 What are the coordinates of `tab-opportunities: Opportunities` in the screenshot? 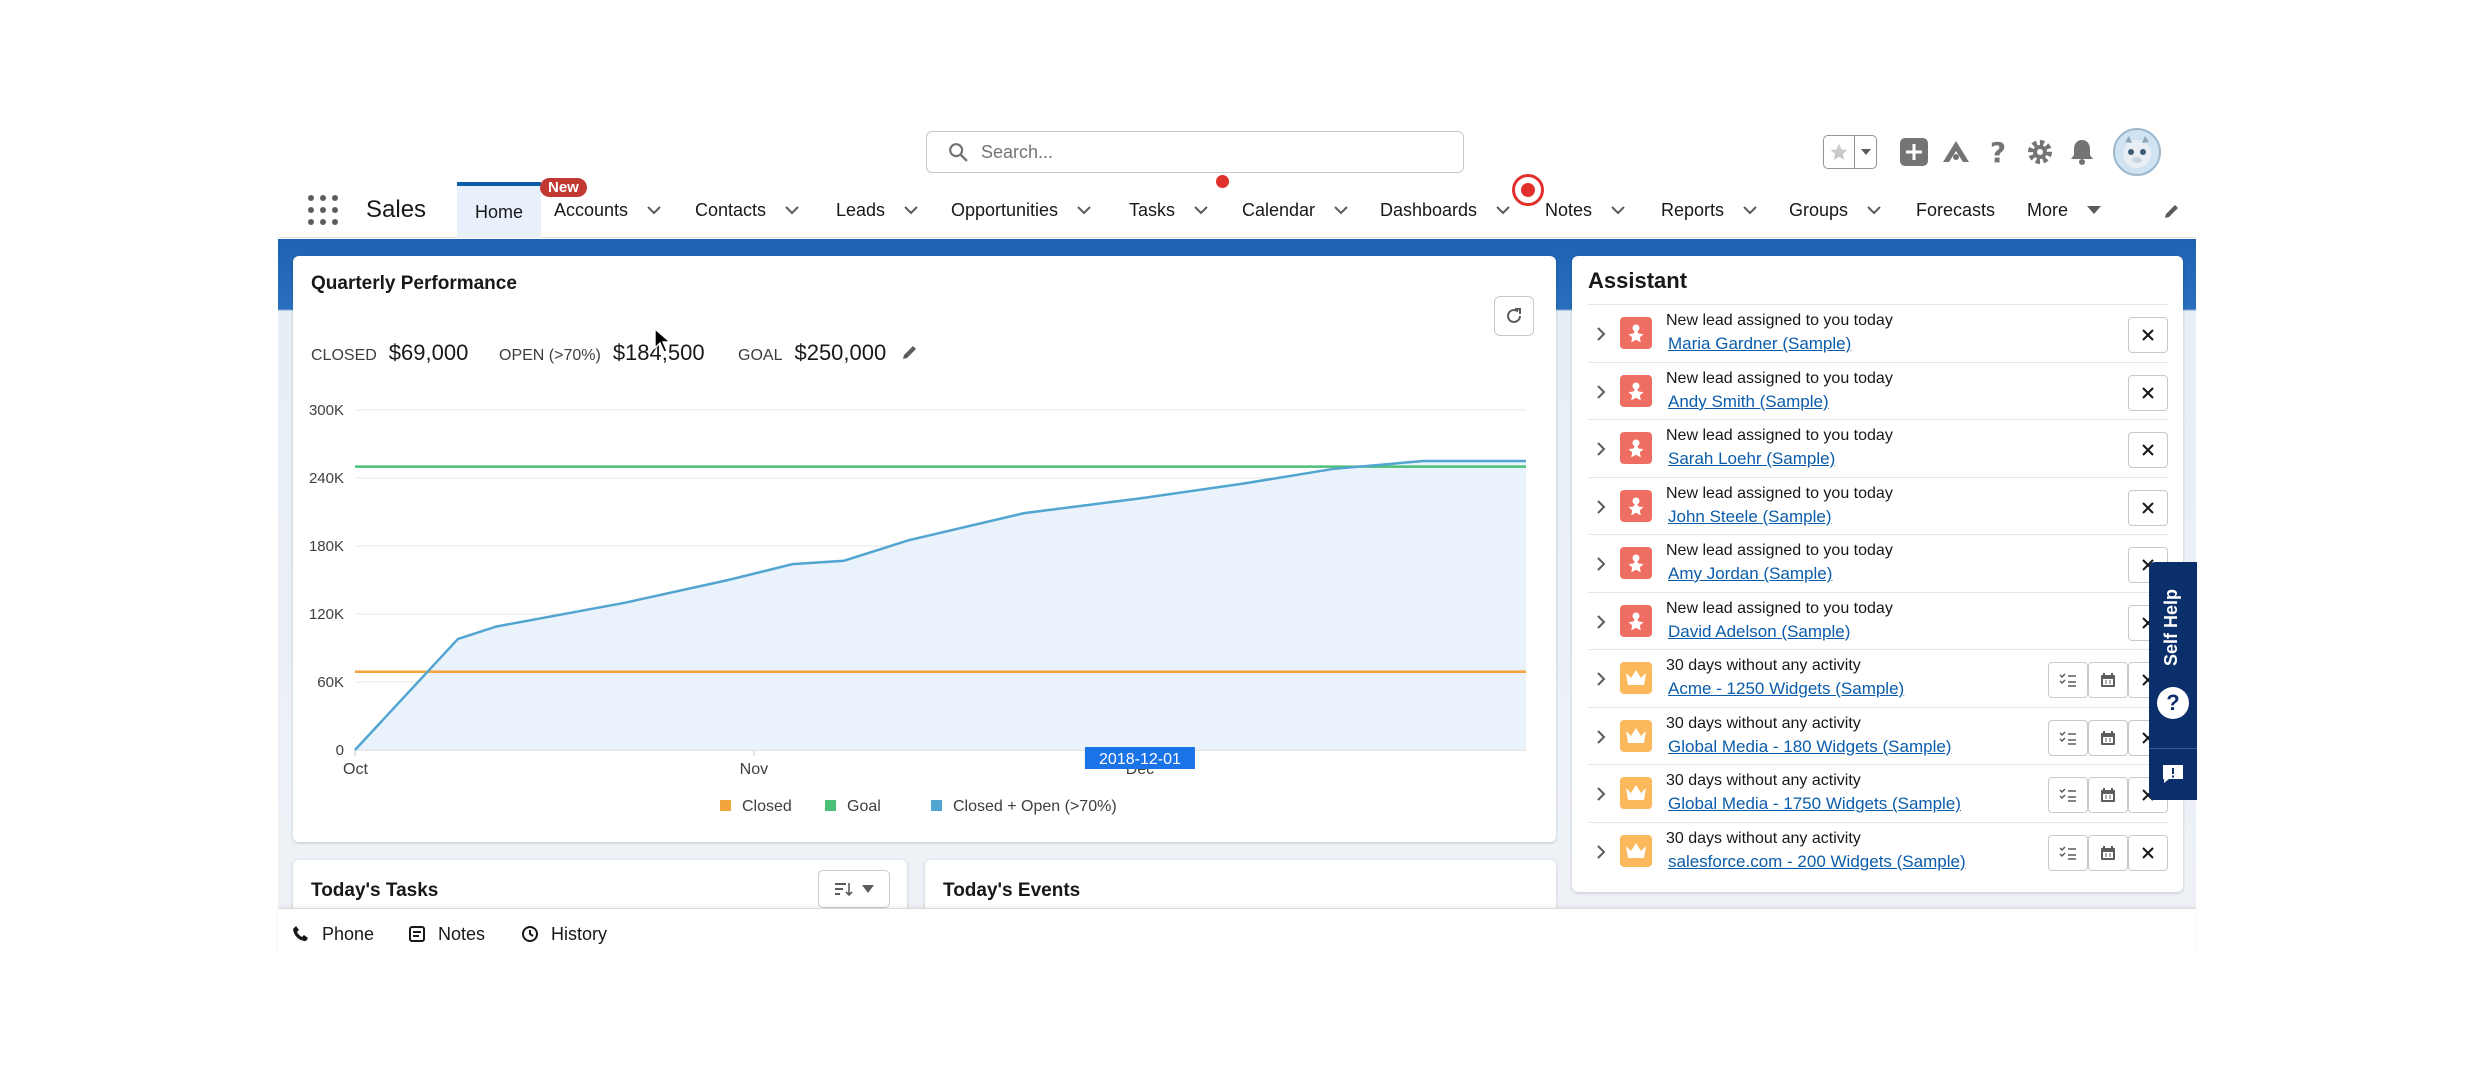 It's located at (1021, 210).